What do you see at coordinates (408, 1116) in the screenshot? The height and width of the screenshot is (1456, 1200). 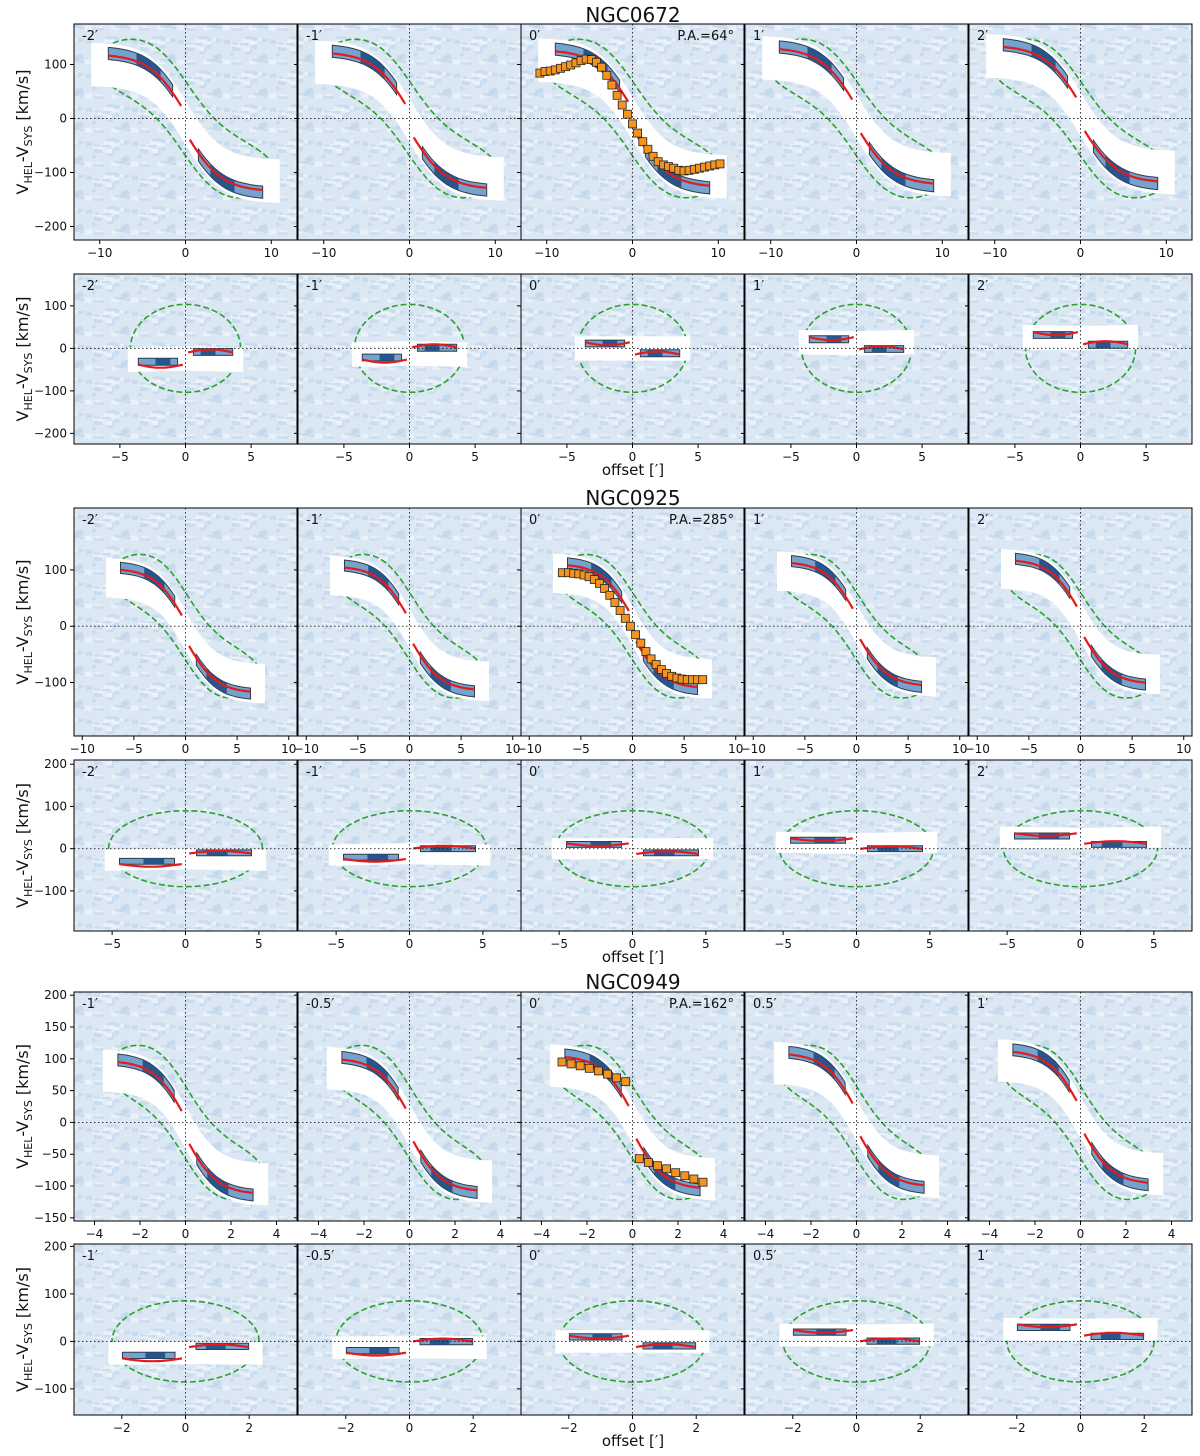 I see `pv-panel: -0.5′ −4 −2 0 2 4` at bounding box center [408, 1116].